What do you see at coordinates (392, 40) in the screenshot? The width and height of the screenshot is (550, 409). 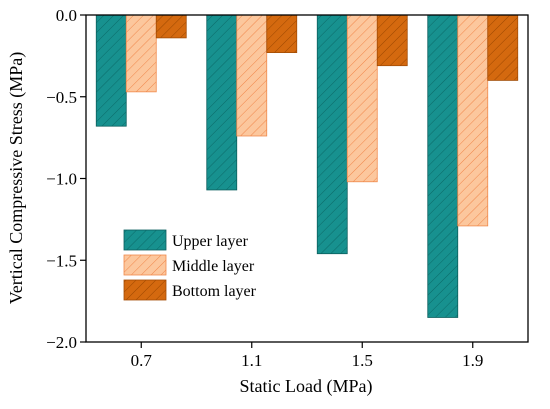 I see `bar-bottom-layer-1.5` at bounding box center [392, 40].